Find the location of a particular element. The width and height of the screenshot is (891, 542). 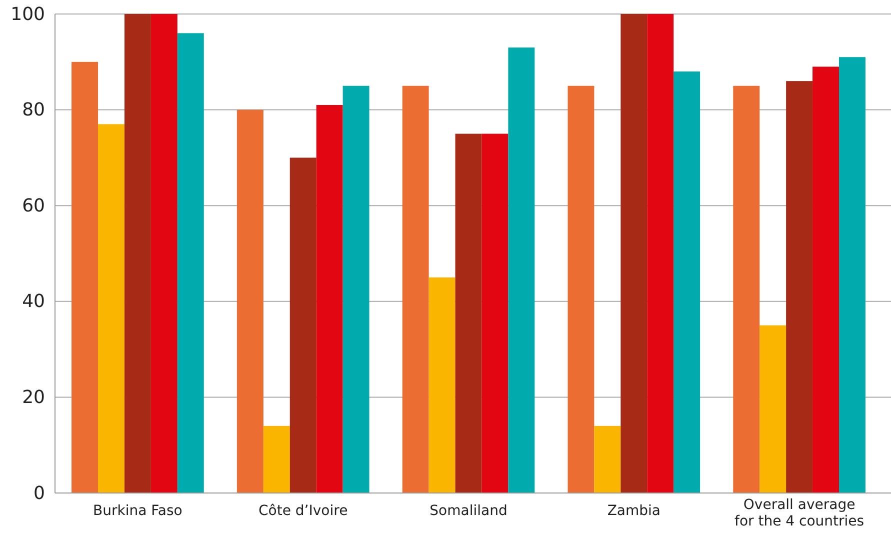

y-tick-label: 60 is located at coordinates (33, 205).